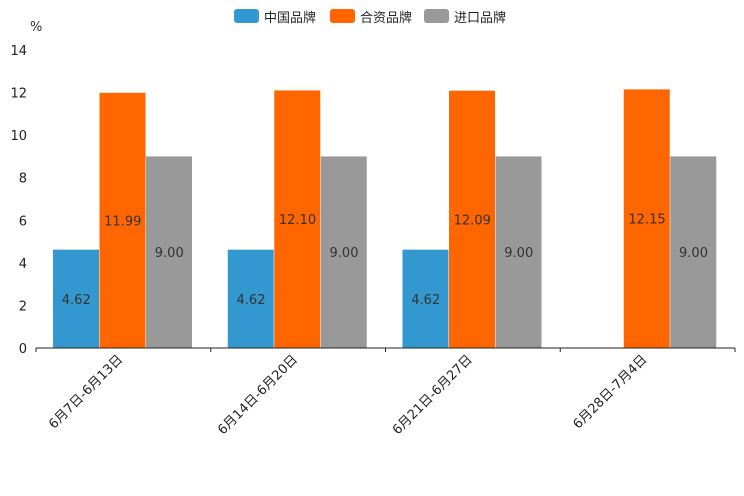  Describe the element at coordinates (611, 392) in the screenshot. I see `x-tick-label: 6月28日-7月4日` at that location.